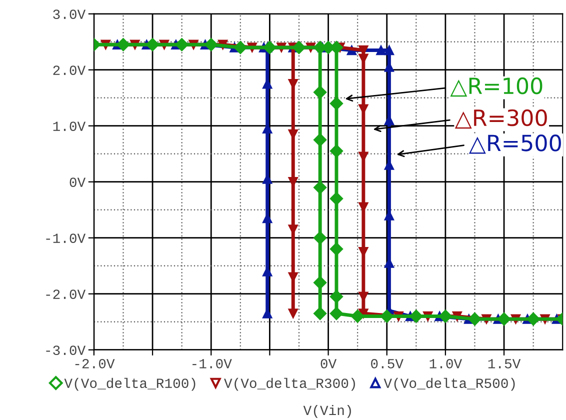 Image resolution: width=566 pixels, height=420 pixels. I want to click on legend-label: V(Vo_delta_R100), so click(130, 384).